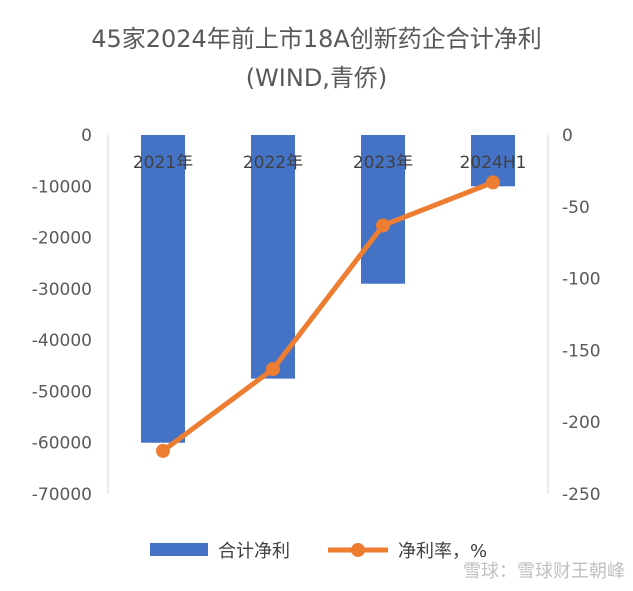 Image resolution: width=633 pixels, height=591 pixels. What do you see at coordinates (62, 187) in the screenshot?
I see `left-tick-label: -10000` at bounding box center [62, 187].